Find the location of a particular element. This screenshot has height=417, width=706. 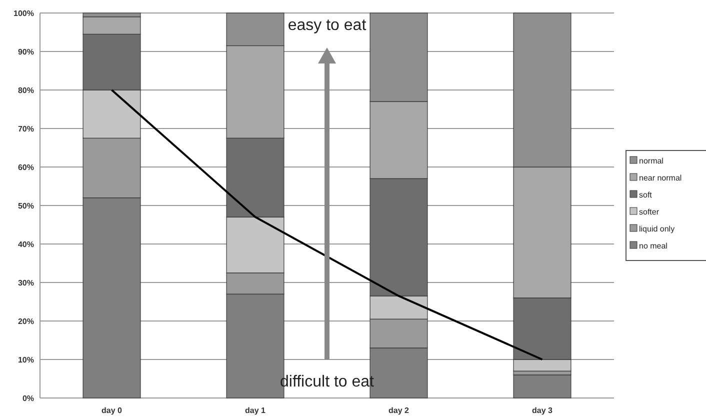

x-tick-label: day 0 is located at coordinates (112, 410).